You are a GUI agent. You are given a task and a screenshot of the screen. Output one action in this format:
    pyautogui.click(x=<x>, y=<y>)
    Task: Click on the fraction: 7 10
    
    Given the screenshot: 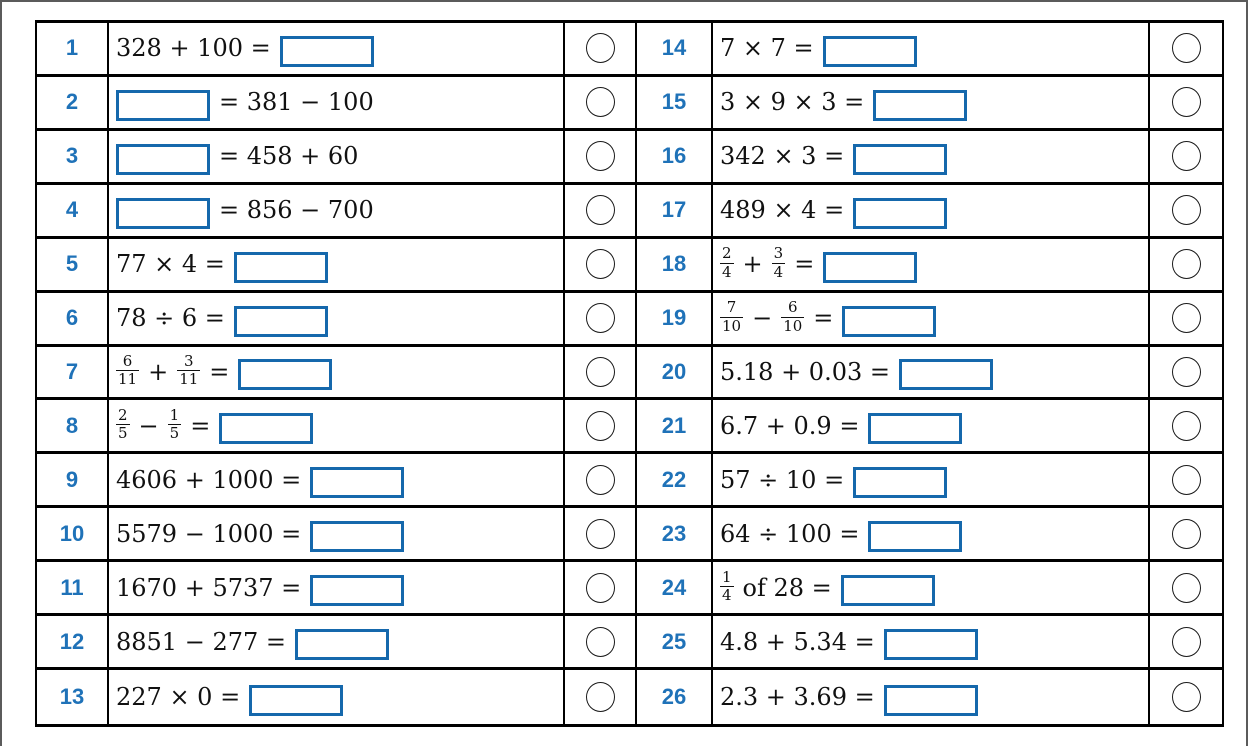 What is the action you would take?
    pyautogui.click(x=732, y=316)
    